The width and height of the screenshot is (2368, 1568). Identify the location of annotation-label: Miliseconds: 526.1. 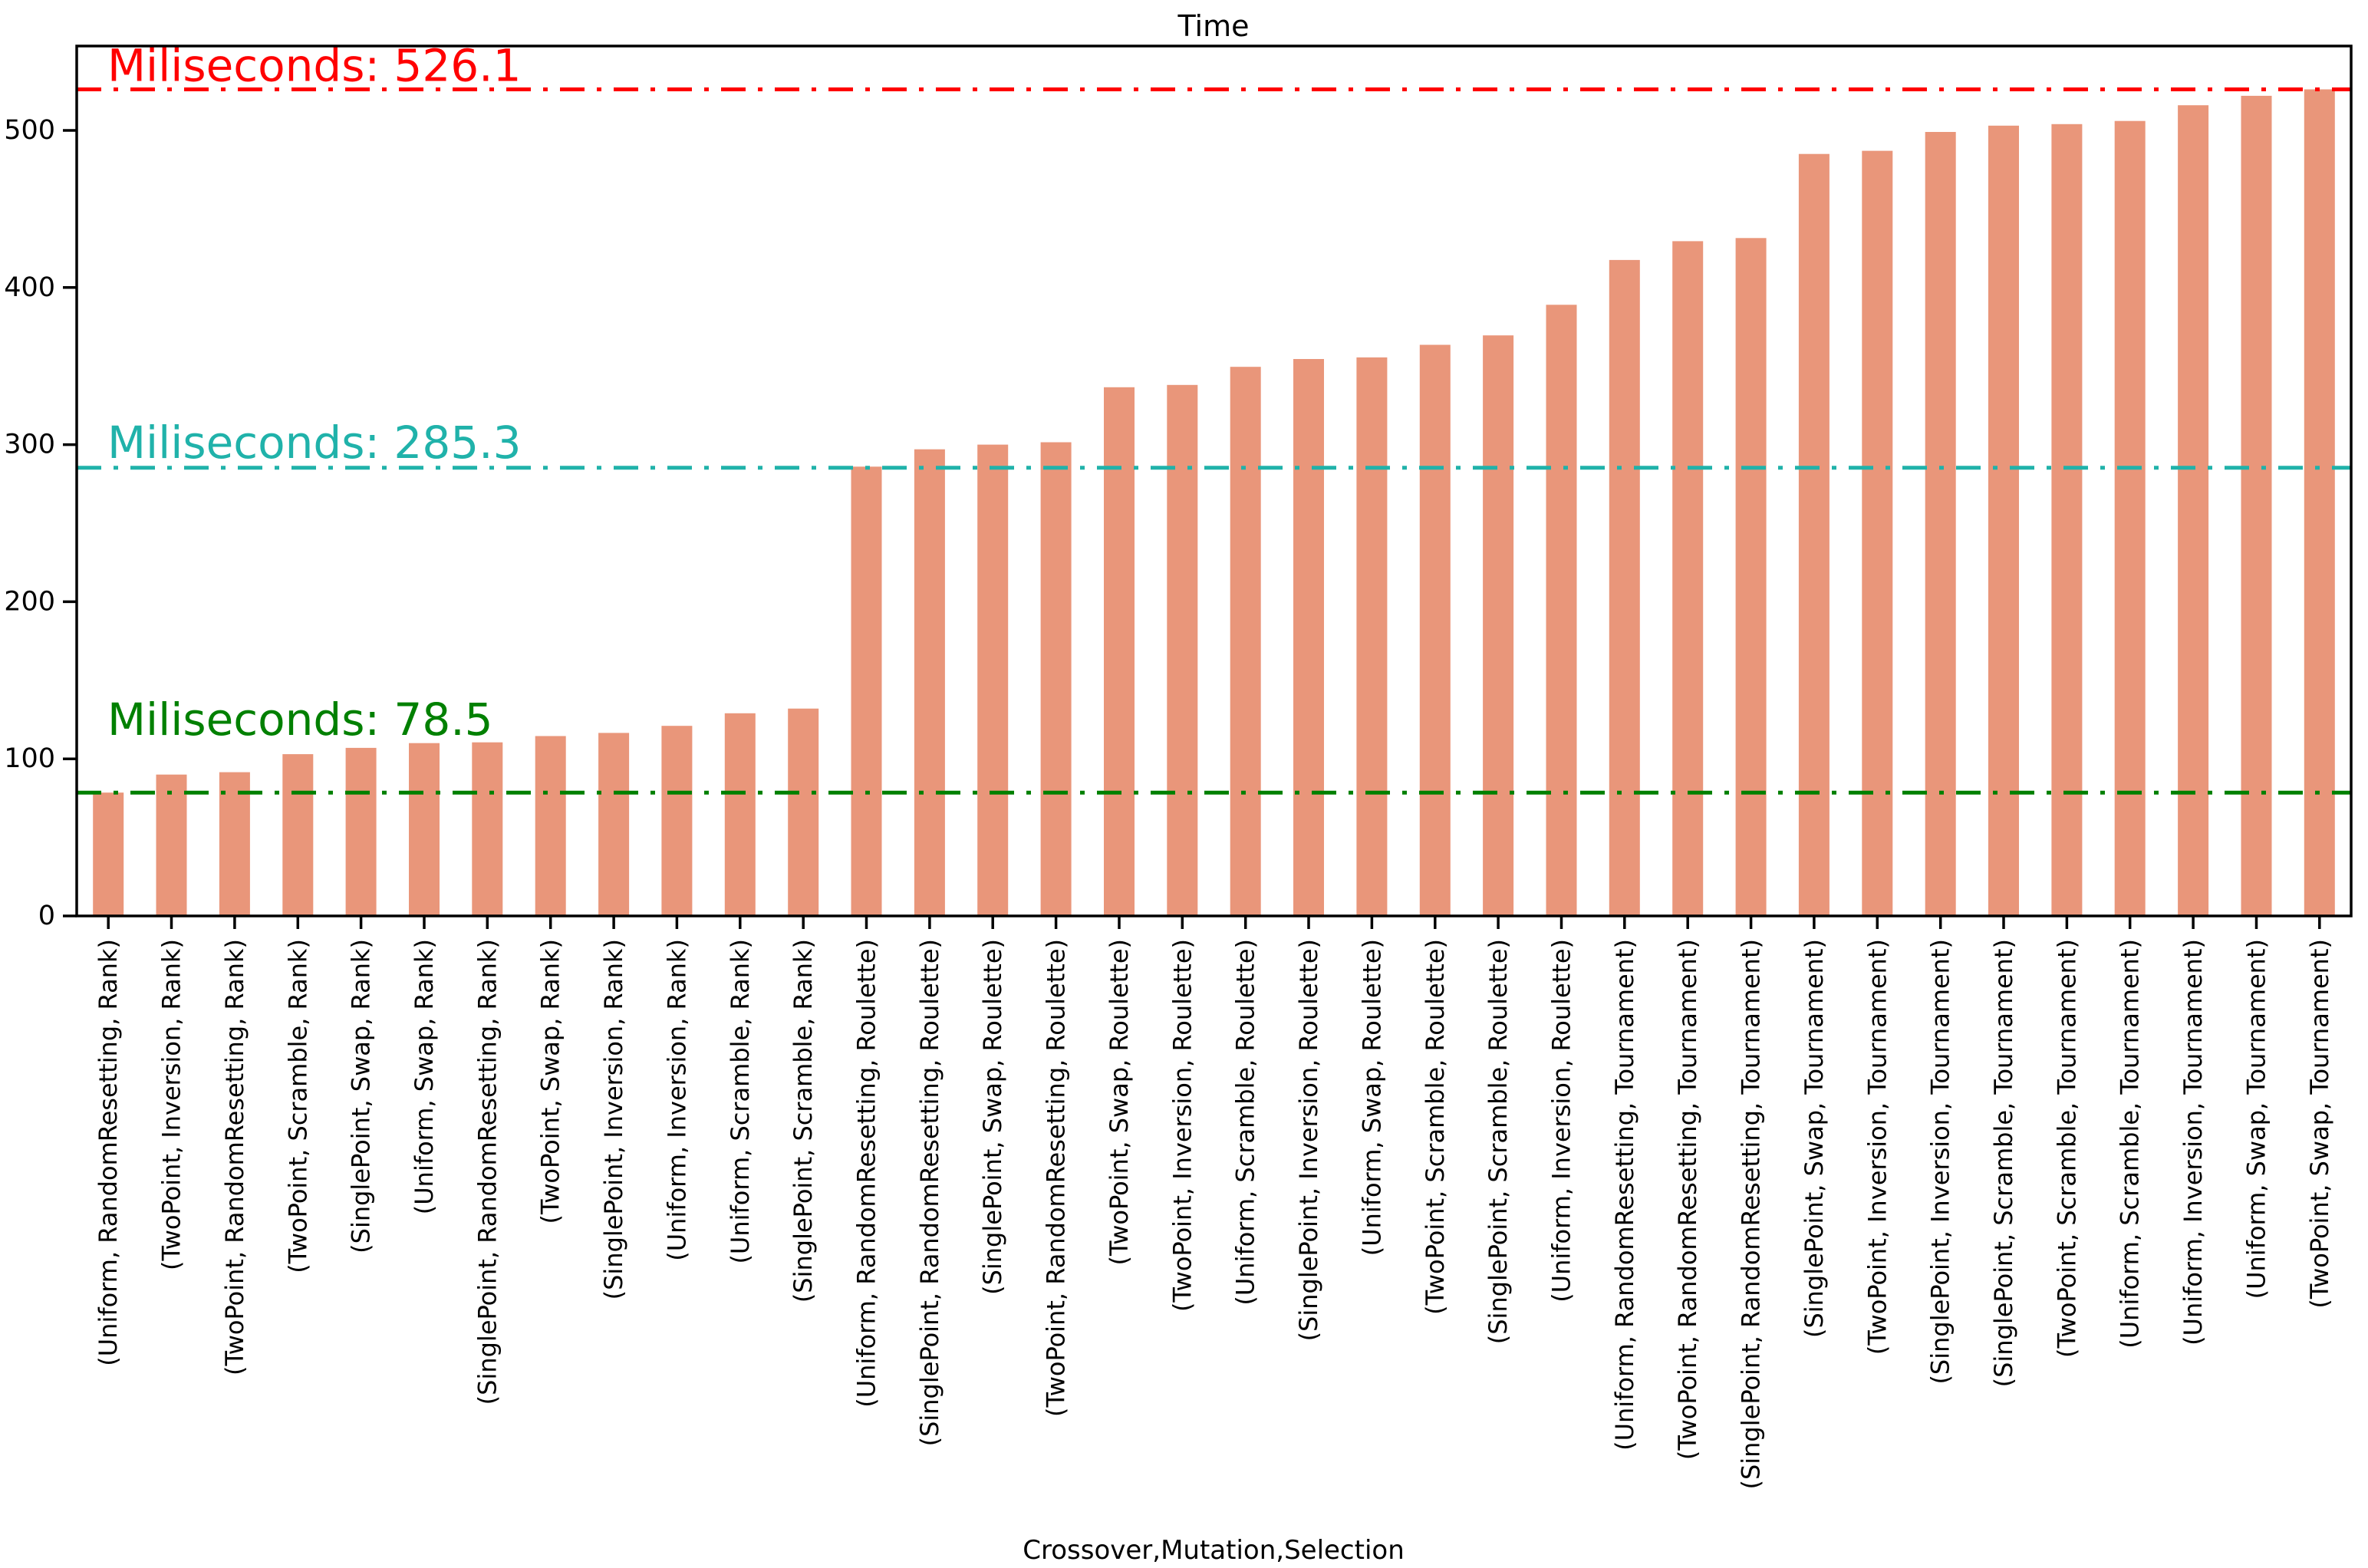
(314, 66).